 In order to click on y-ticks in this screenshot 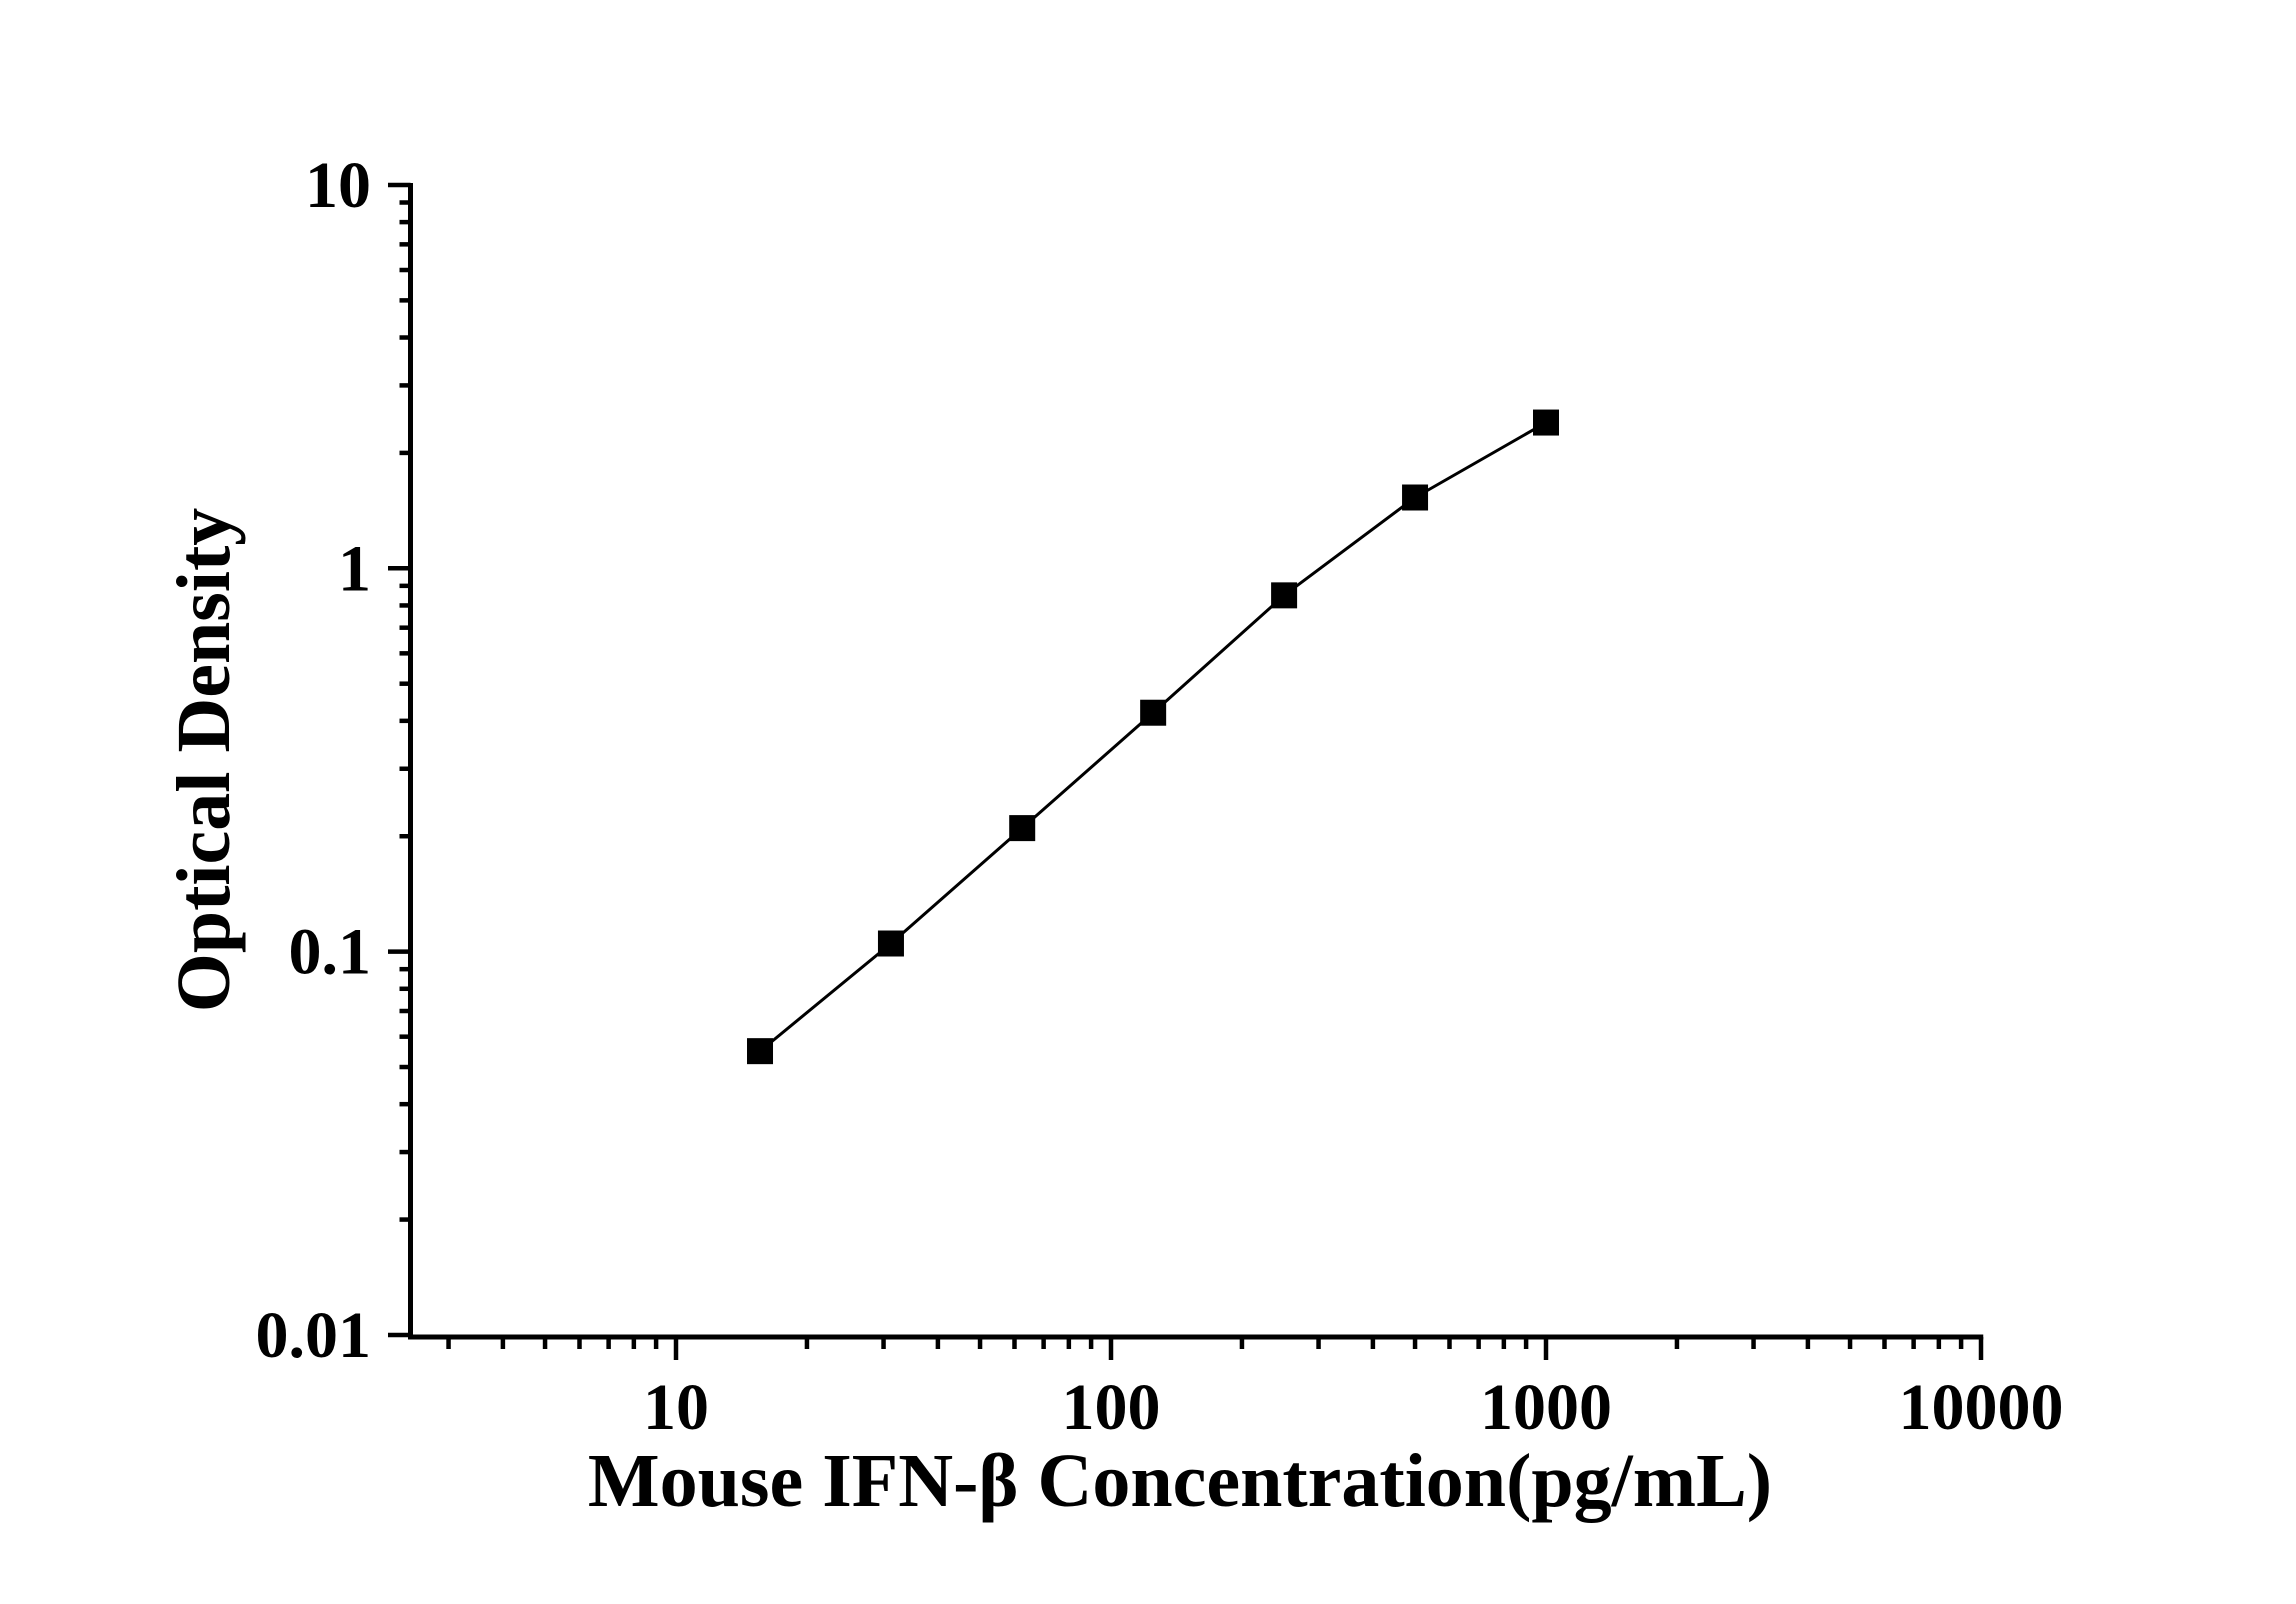, I will do `click(399, 760)`.